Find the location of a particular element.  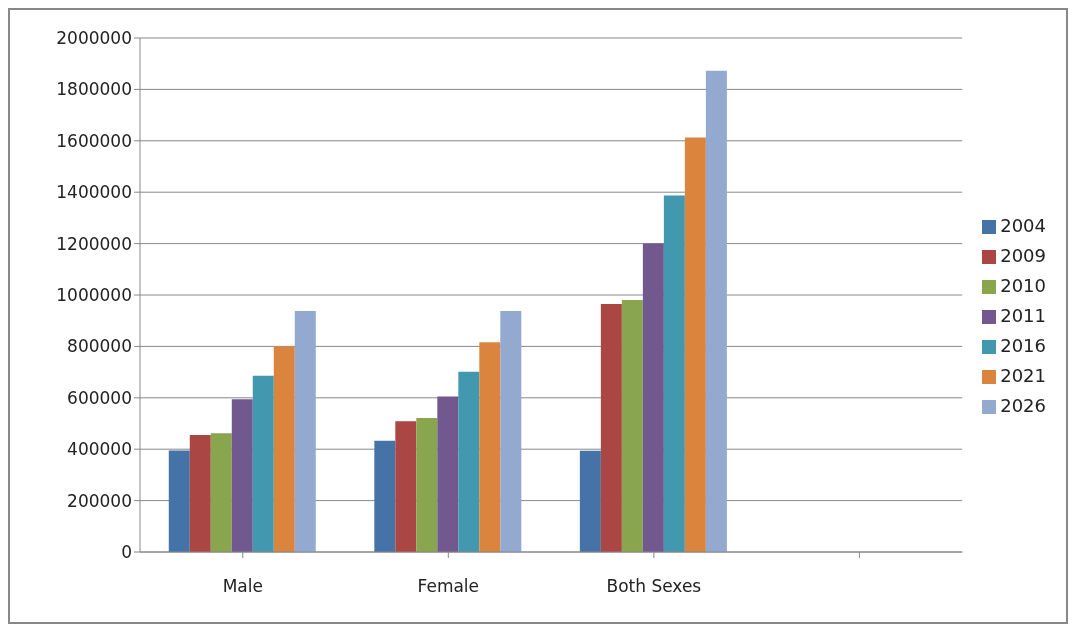

y-tick-label: 800000 is located at coordinates (99, 346).